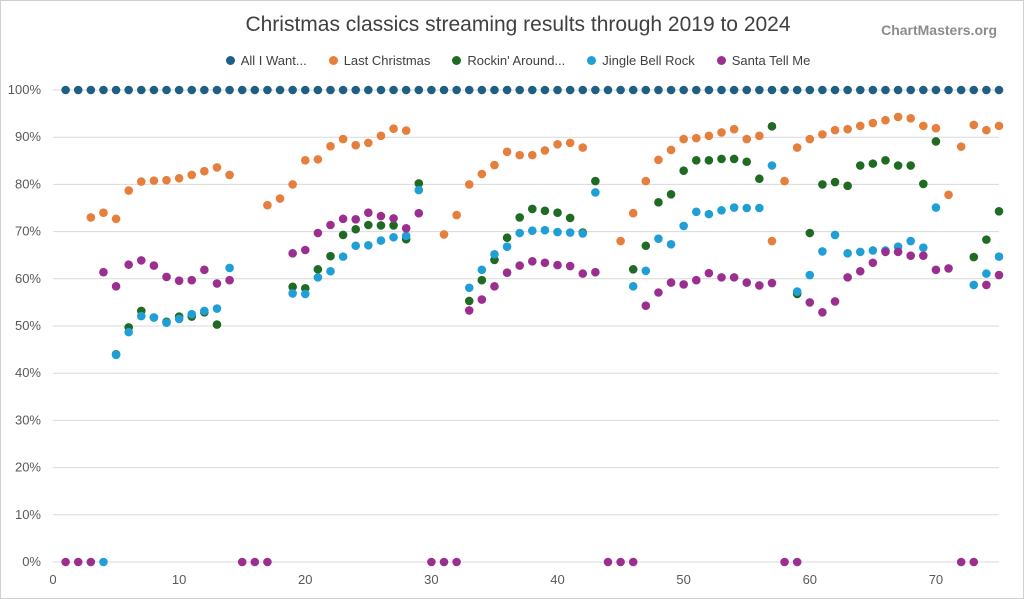  What do you see at coordinates (810, 579) in the screenshot?
I see `x-tick-label: 60` at bounding box center [810, 579].